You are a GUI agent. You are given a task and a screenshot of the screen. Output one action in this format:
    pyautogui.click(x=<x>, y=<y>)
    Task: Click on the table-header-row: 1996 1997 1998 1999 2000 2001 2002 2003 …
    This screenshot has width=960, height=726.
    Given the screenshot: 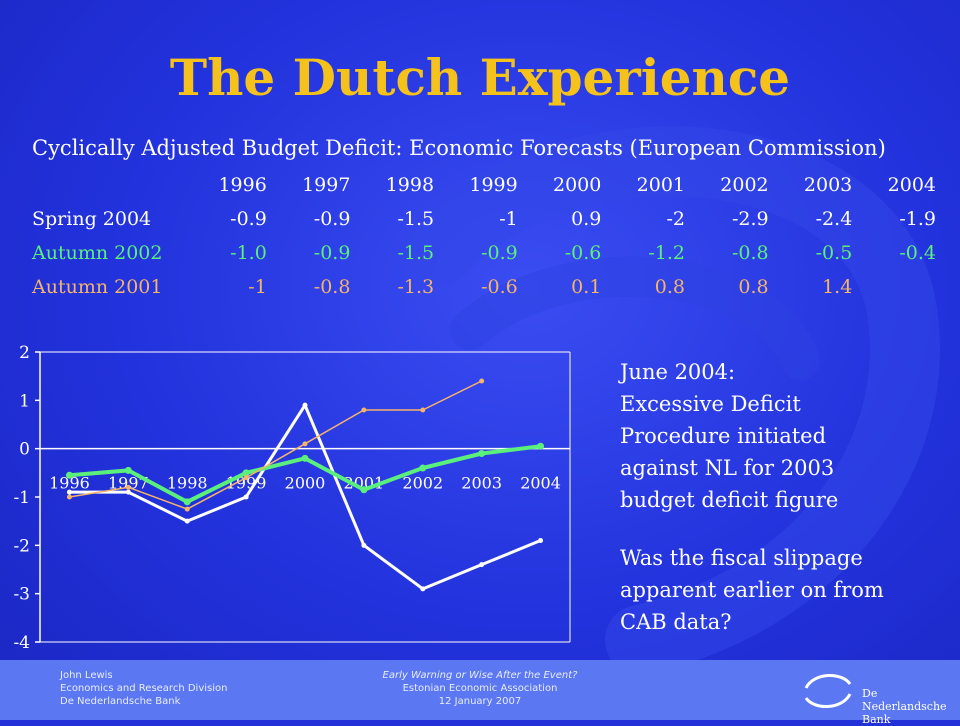 What is the action you would take?
    pyautogui.click(x=484, y=185)
    